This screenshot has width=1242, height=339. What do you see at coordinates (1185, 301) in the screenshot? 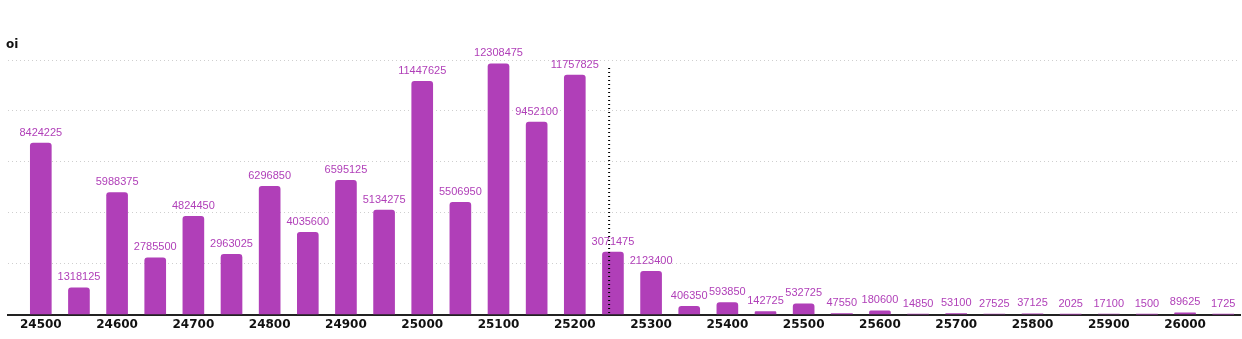
I see `data-label: 89625` at bounding box center [1185, 301].